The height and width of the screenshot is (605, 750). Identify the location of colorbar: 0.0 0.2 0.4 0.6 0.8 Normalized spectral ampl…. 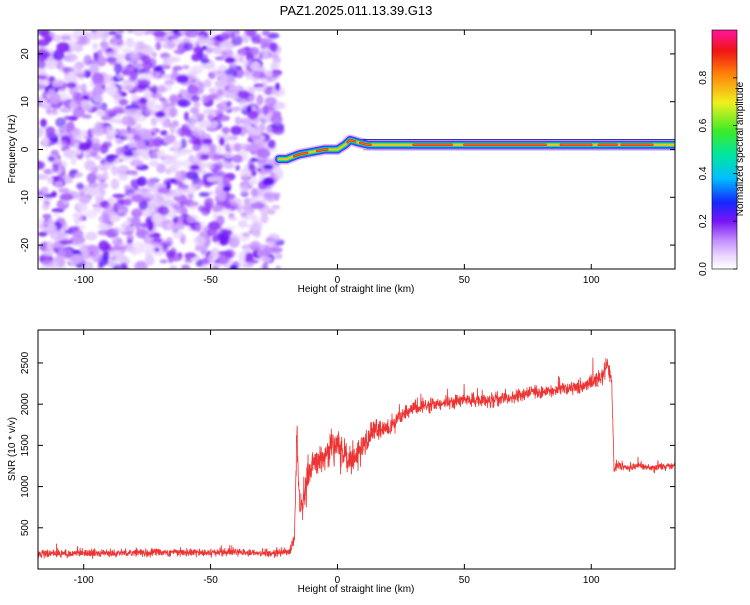
(722, 152).